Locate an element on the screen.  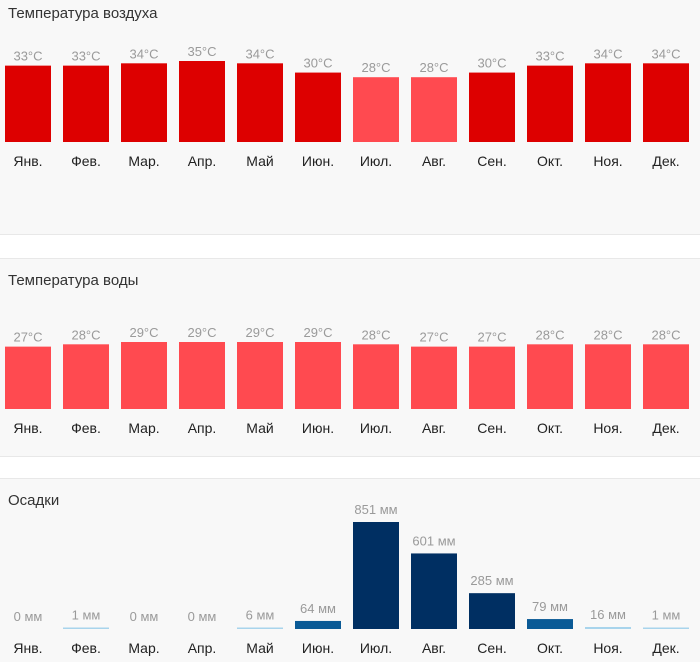
water-value-label-10: 28°C is located at coordinates (549, 334).